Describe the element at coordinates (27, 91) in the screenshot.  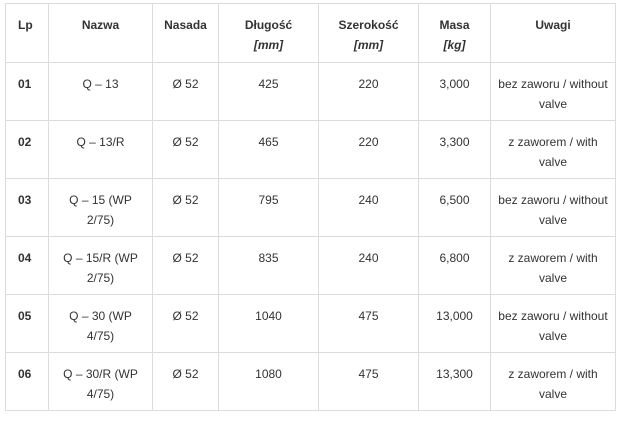
I see `table-cell: 01` at that location.